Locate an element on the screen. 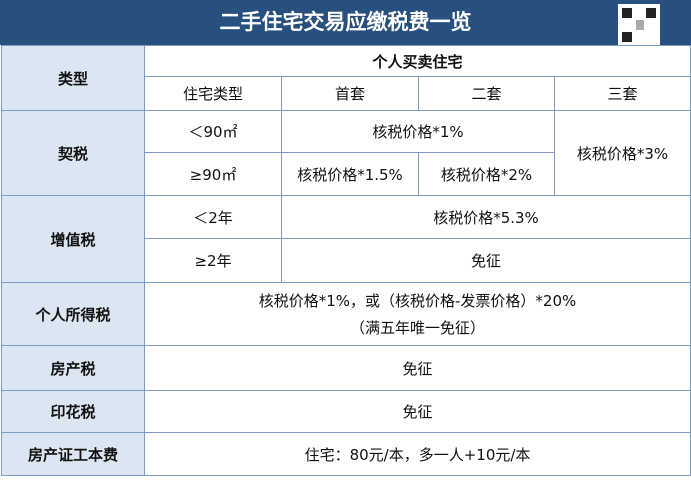  cell: ≥2年 is located at coordinates (213, 260).